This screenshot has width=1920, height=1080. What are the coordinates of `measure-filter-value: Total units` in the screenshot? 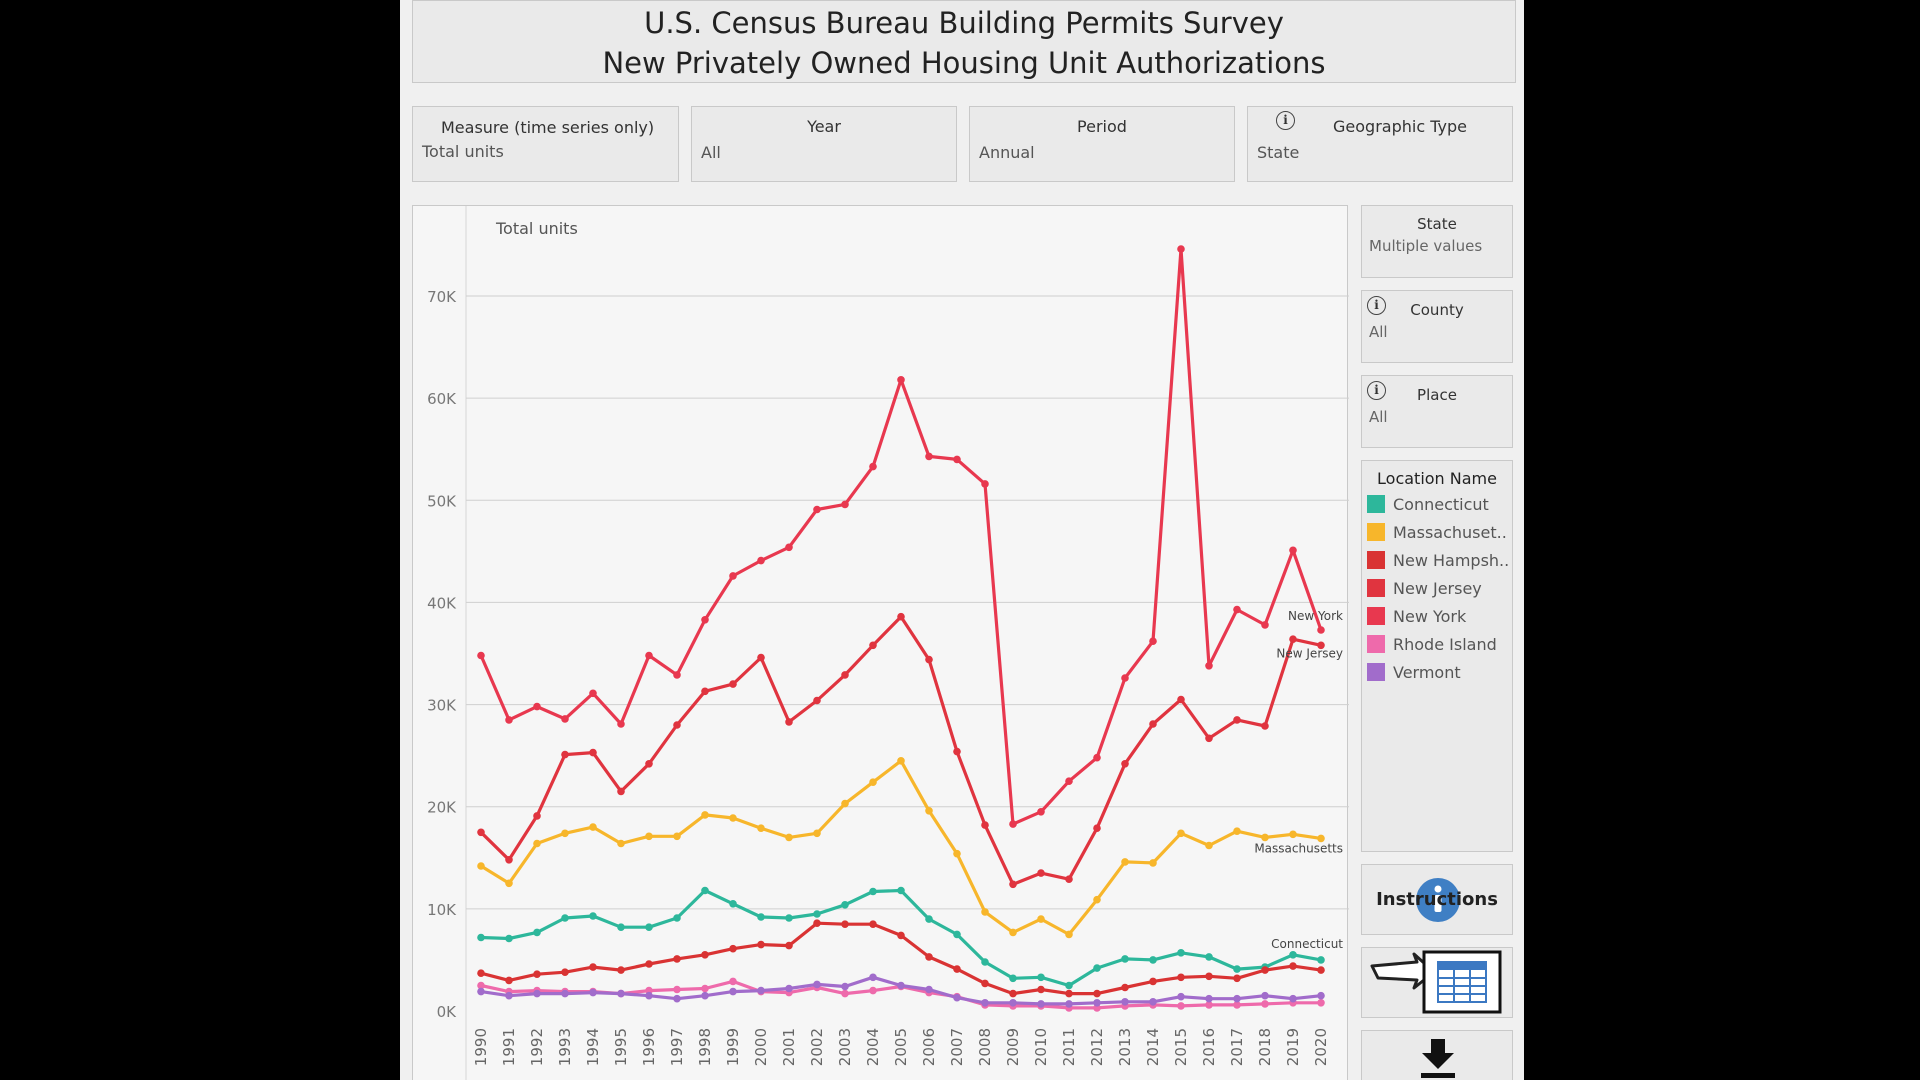 It's located at (463, 151).